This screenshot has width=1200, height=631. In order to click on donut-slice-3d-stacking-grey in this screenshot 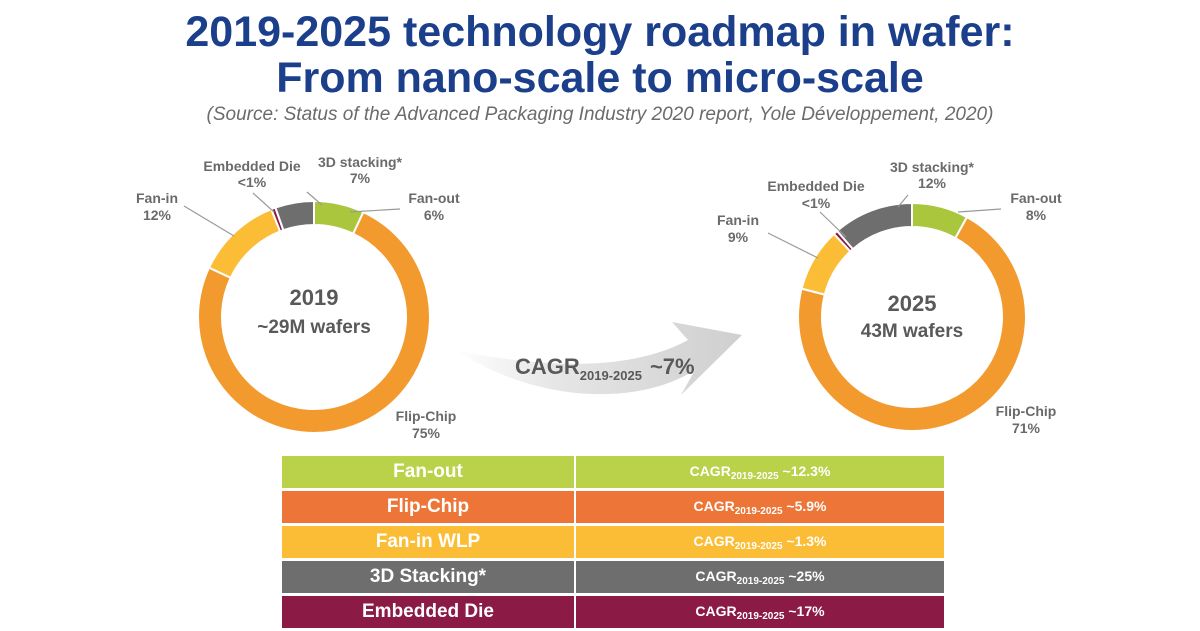, I will do `click(294, 215)`.